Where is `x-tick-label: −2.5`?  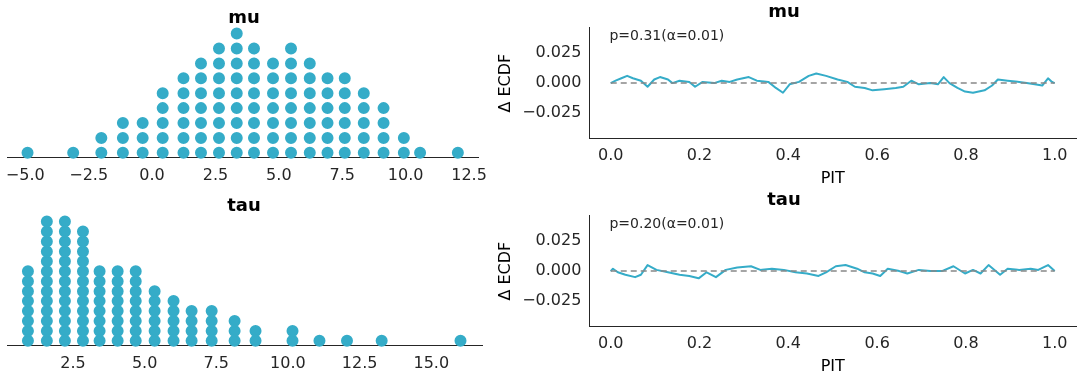
x-tick-label: −2.5 is located at coordinates (89, 174).